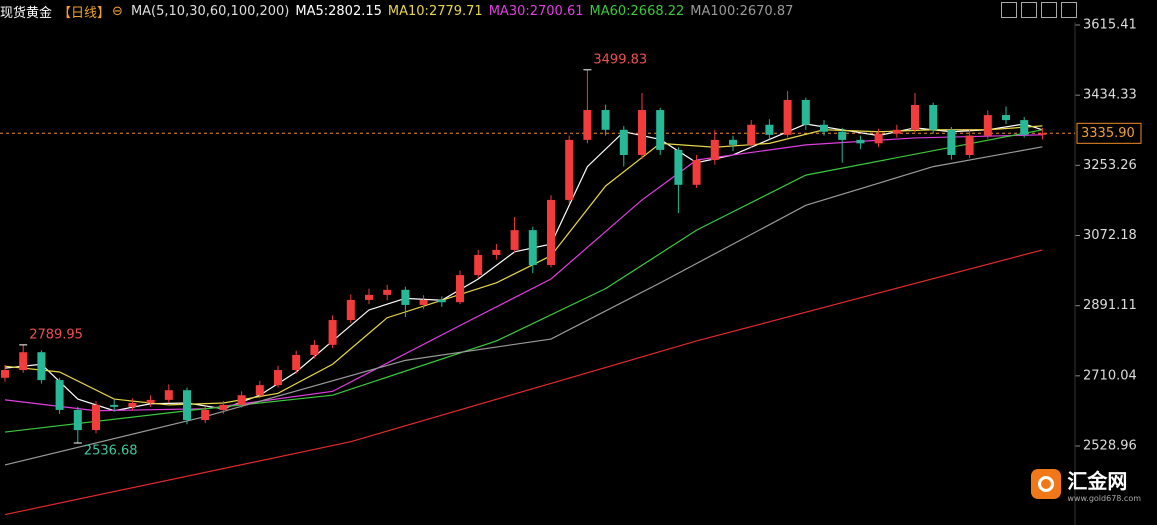 The width and height of the screenshot is (1157, 525). I want to click on legend-entry: MA60:2668.22, so click(637, 11).